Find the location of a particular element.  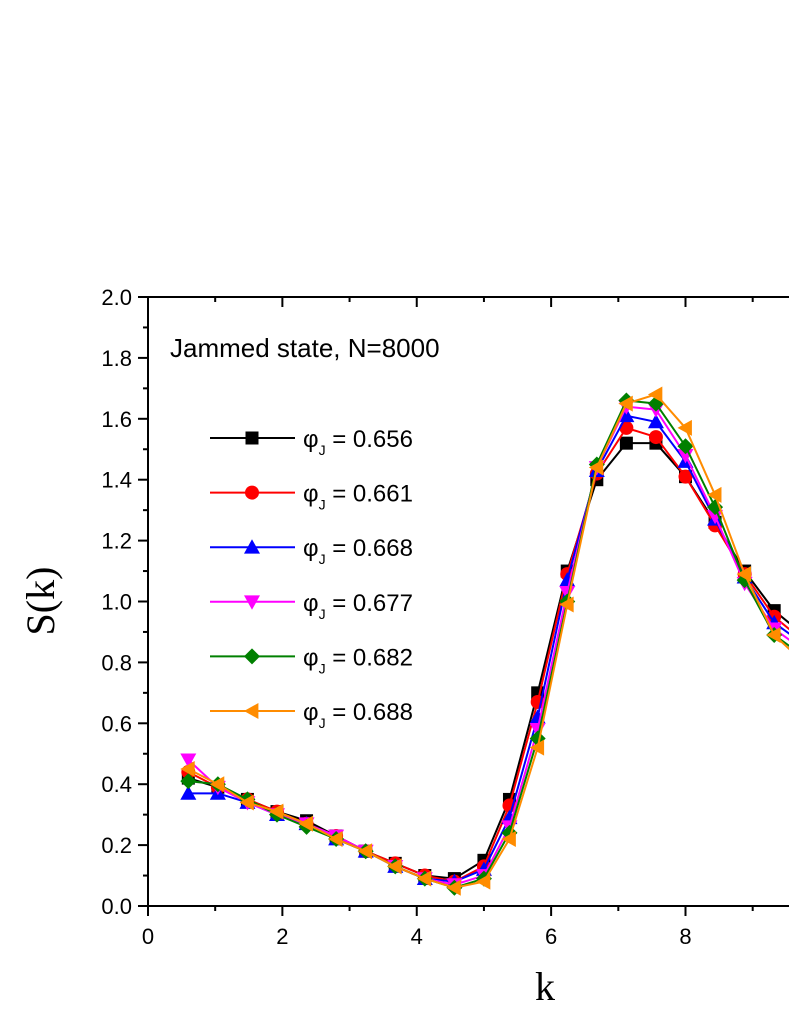

x-tick-label: 4 is located at coordinates (417, 936).